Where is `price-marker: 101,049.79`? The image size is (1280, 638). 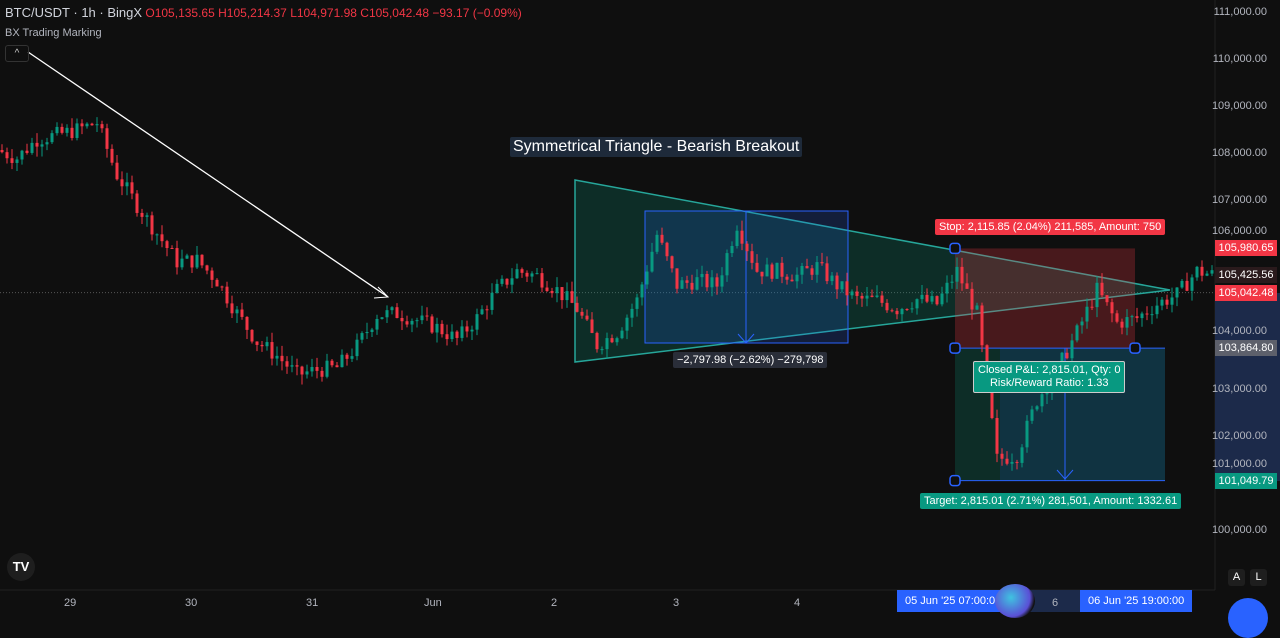 price-marker: 101,049.79 is located at coordinates (1246, 480).